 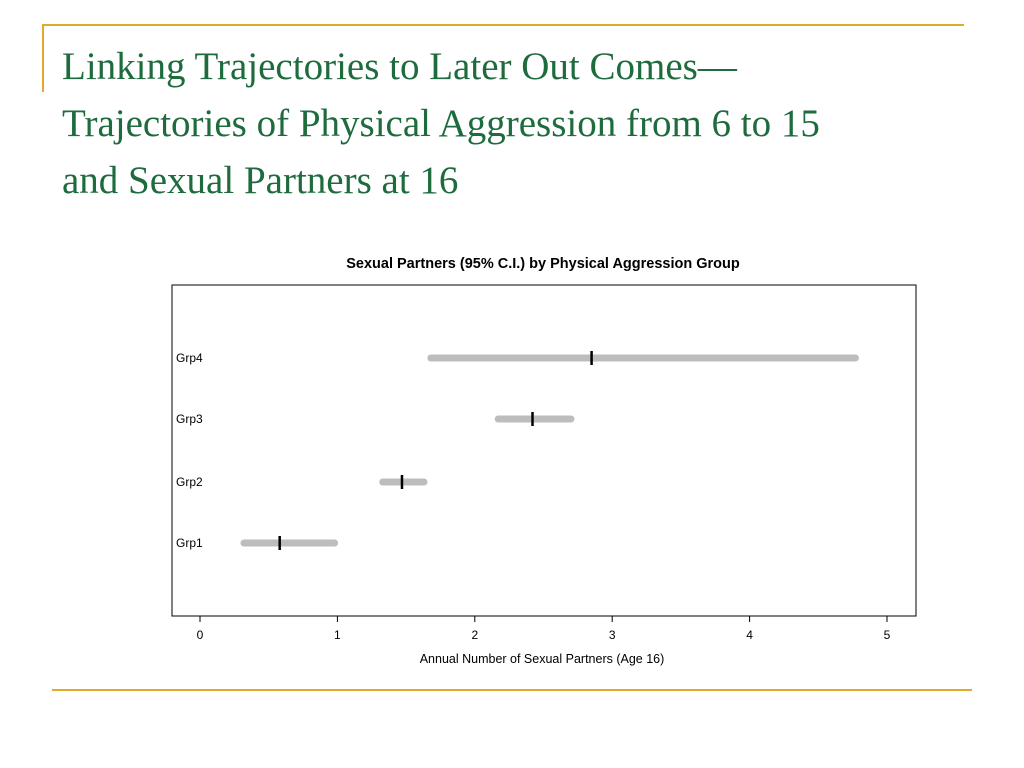 What do you see at coordinates (189, 482) in the screenshot?
I see `category-label: Grp2` at bounding box center [189, 482].